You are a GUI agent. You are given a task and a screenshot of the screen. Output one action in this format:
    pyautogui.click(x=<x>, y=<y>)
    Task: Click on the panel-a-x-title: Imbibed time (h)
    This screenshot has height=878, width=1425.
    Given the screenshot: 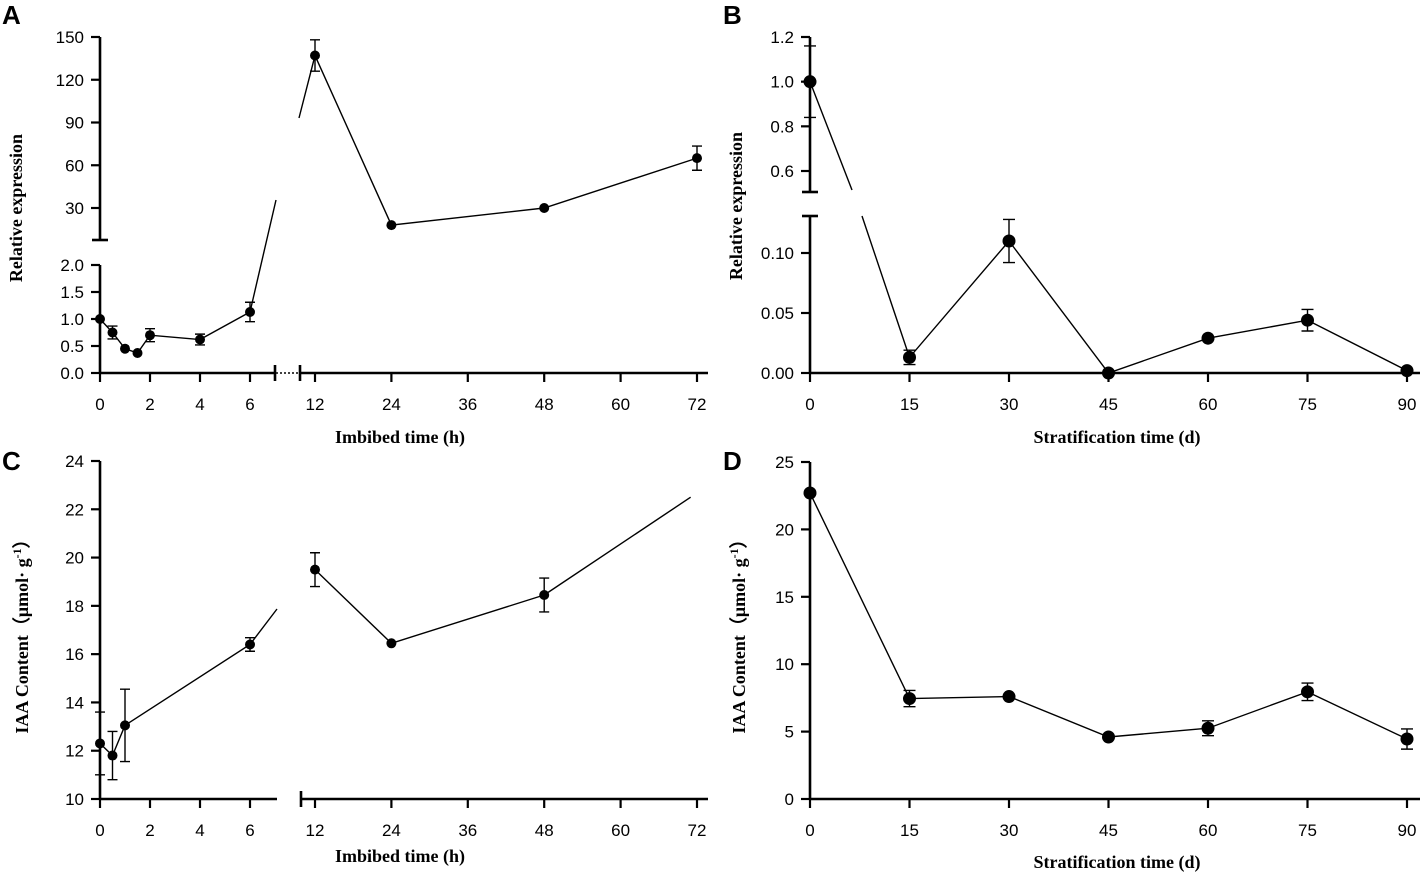 What is the action you would take?
    pyautogui.click(x=400, y=437)
    